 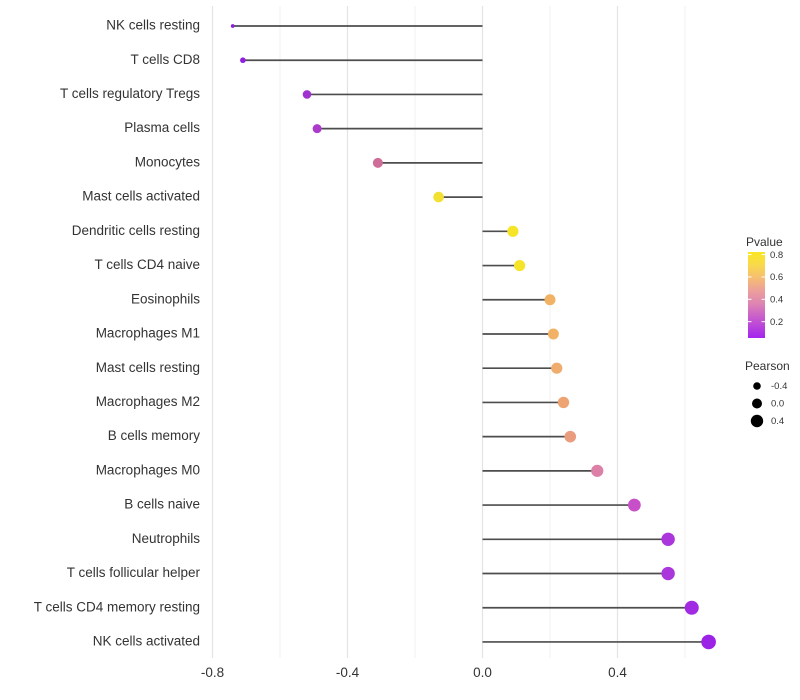 What do you see at coordinates (333, 401) in the screenshot?
I see `lollipop-row: Macrophages M2` at bounding box center [333, 401].